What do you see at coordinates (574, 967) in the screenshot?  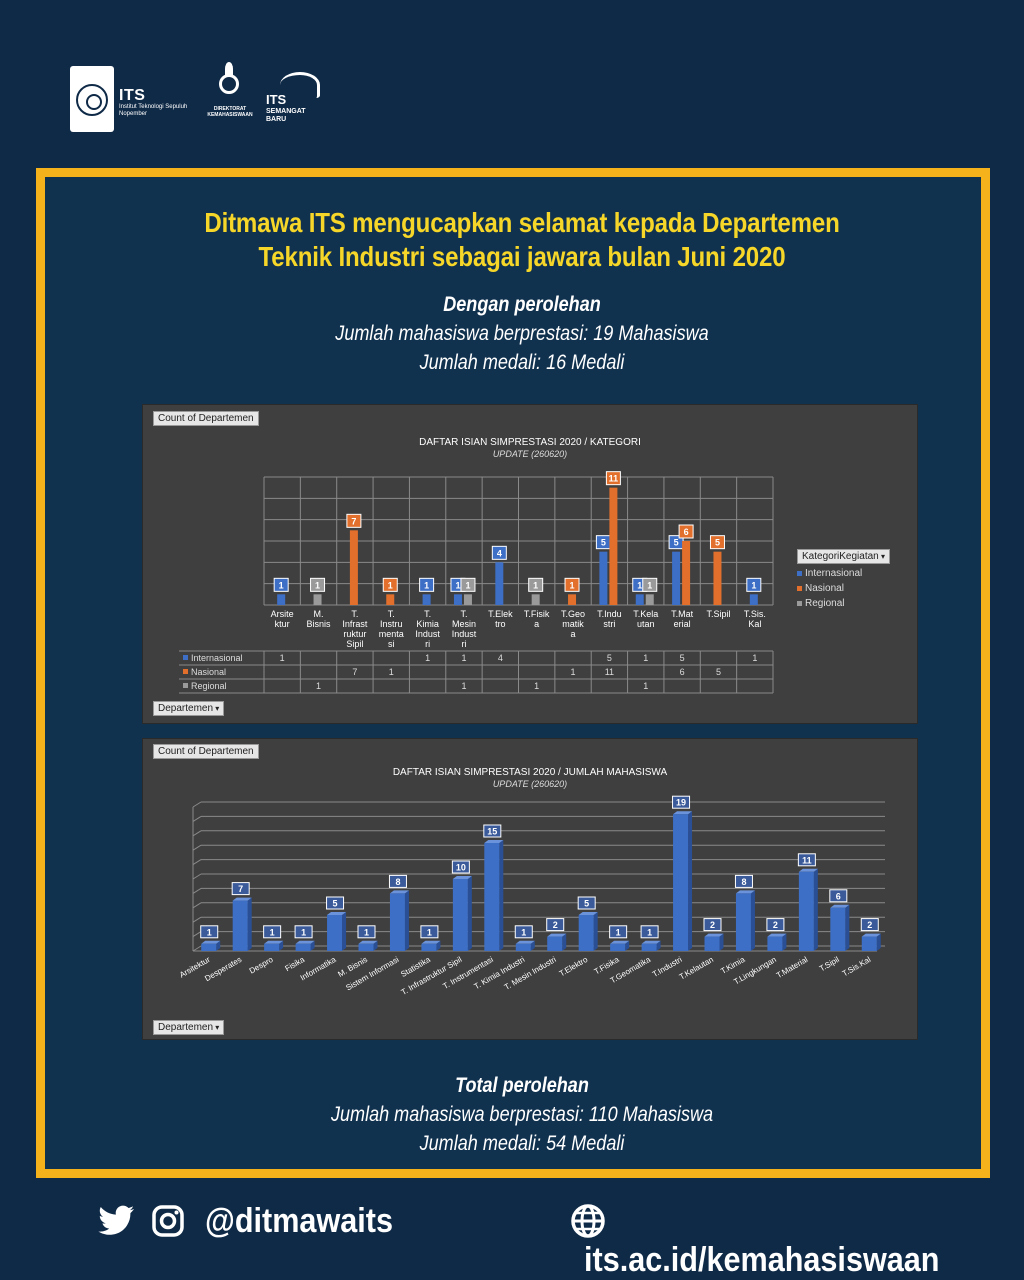 I see `chart2-category-label: T.Elektro` at bounding box center [574, 967].